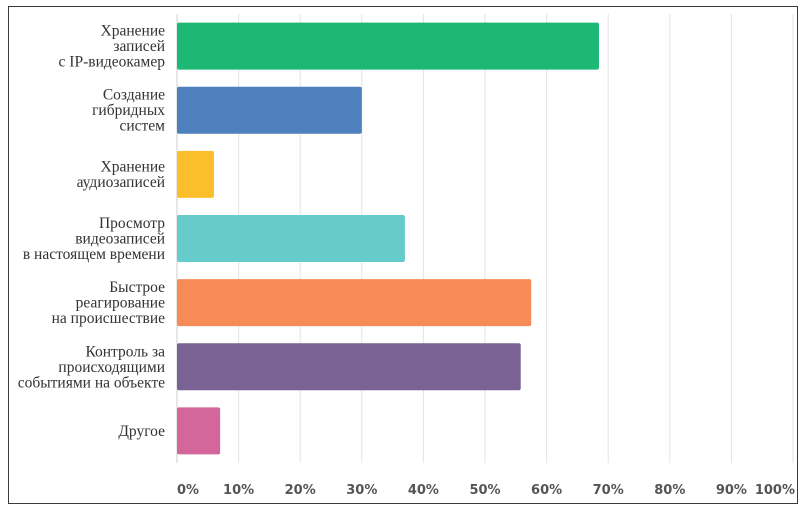 The height and width of the screenshot is (510, 812). Describe the element at coordinates (120, 303) in the screenshot. I see `category-label-line: реагирование` at that location.